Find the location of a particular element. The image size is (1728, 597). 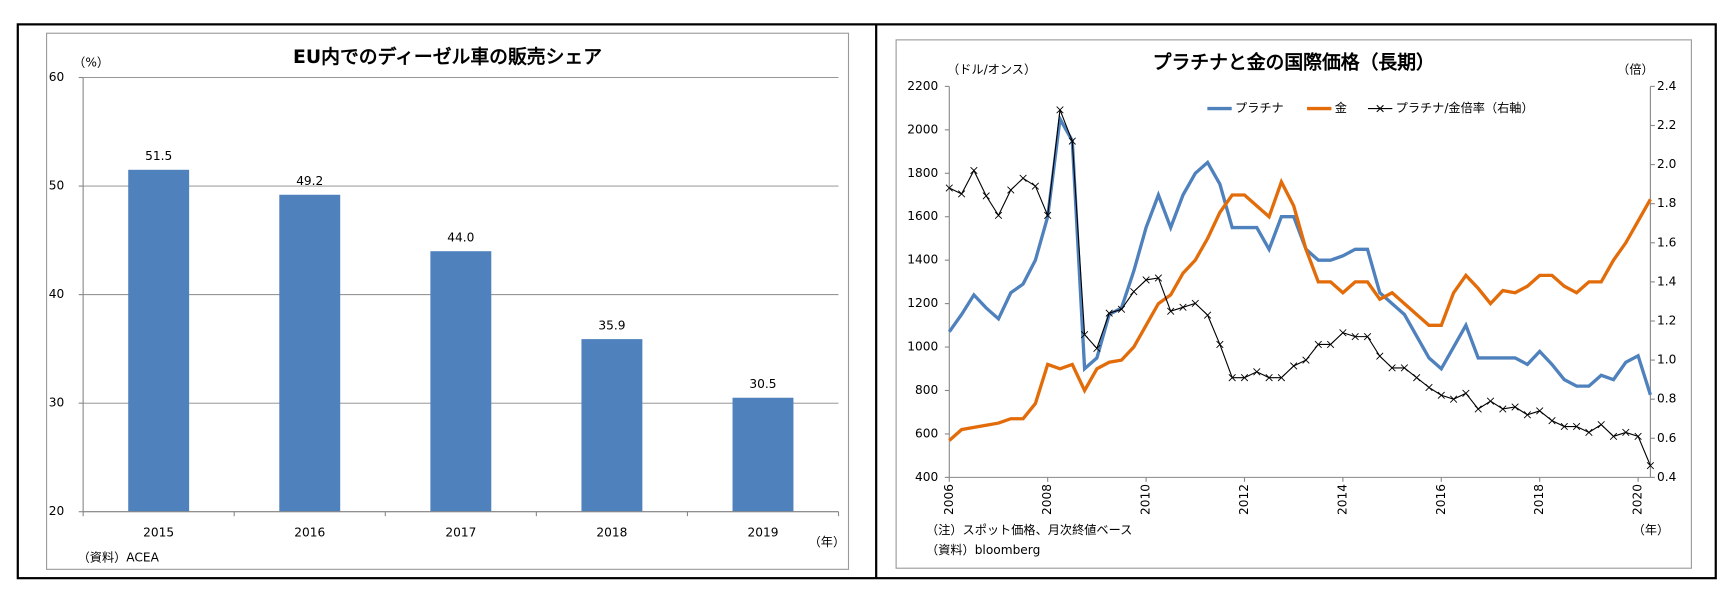

y-tick-label: 30 is located at coordinates (56, 403).